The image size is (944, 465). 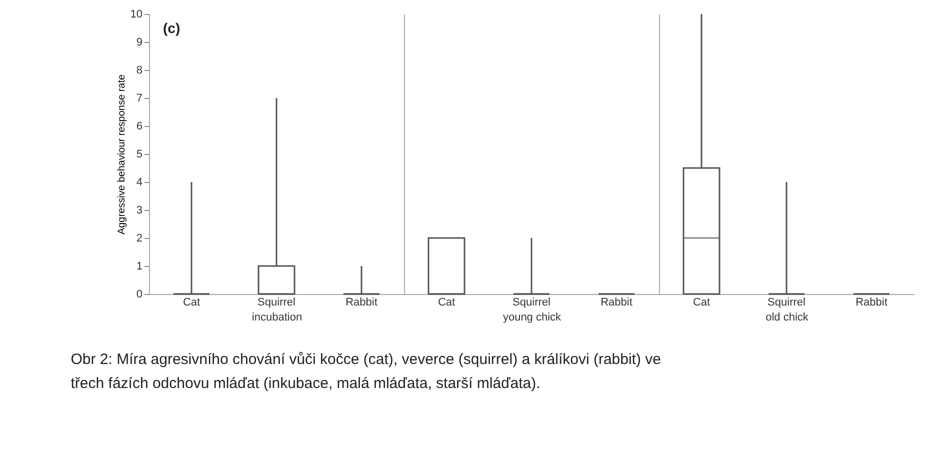 What do you see at coordinates (139, 70) in the screenshot?
I see `y-tick-label: 8` at bounding box center [139, 70].